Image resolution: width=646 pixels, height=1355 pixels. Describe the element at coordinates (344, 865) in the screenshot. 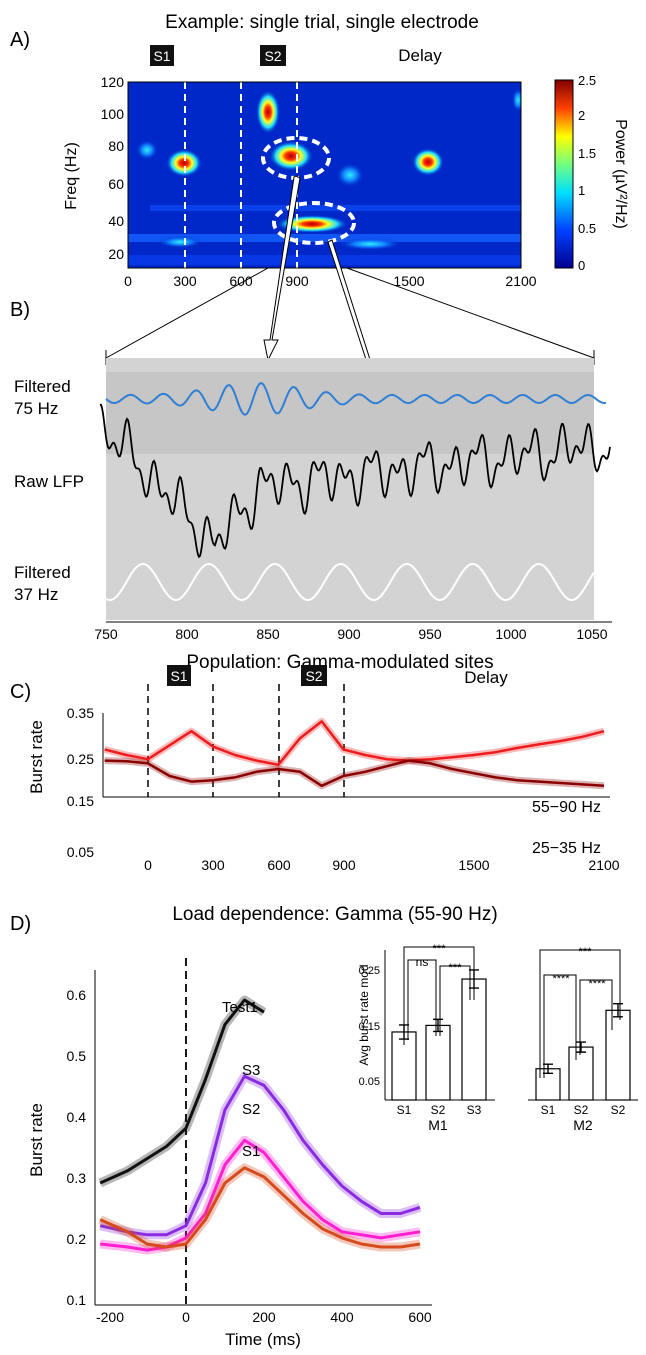

I see `c-xtick: 900` at that location.